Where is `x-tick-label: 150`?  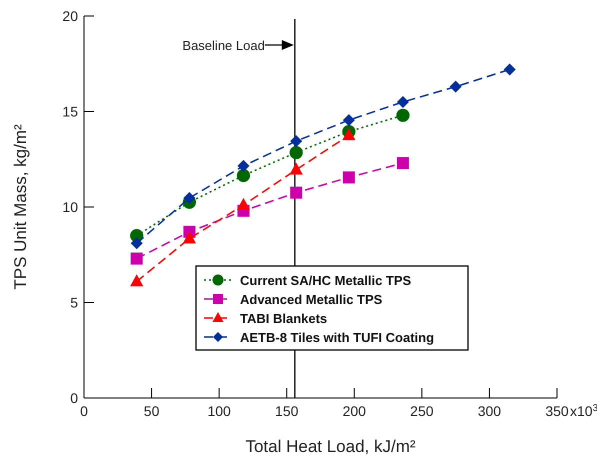
x-tick-label: 150 is located at coordinates (287, 411).